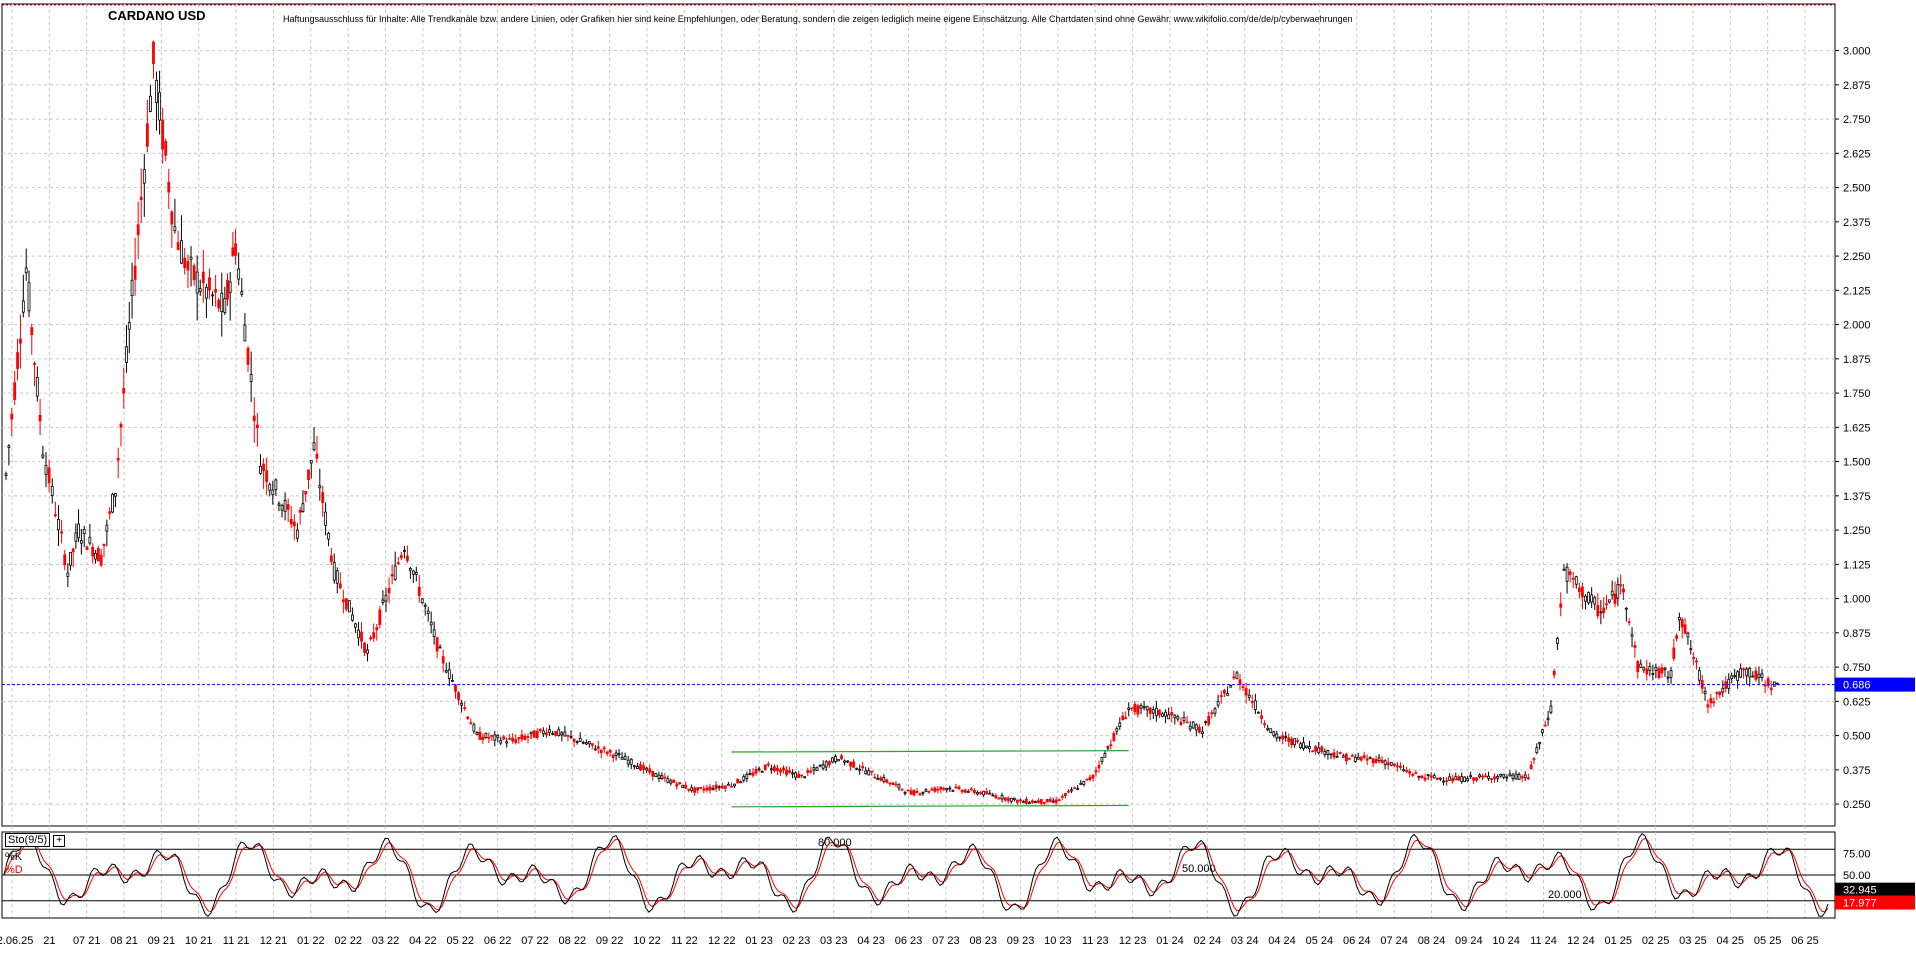 Image resolution: width=1916 pixels, height=953 pixels. I want to click on x-tick-label: 01 22, so click(311, 941).